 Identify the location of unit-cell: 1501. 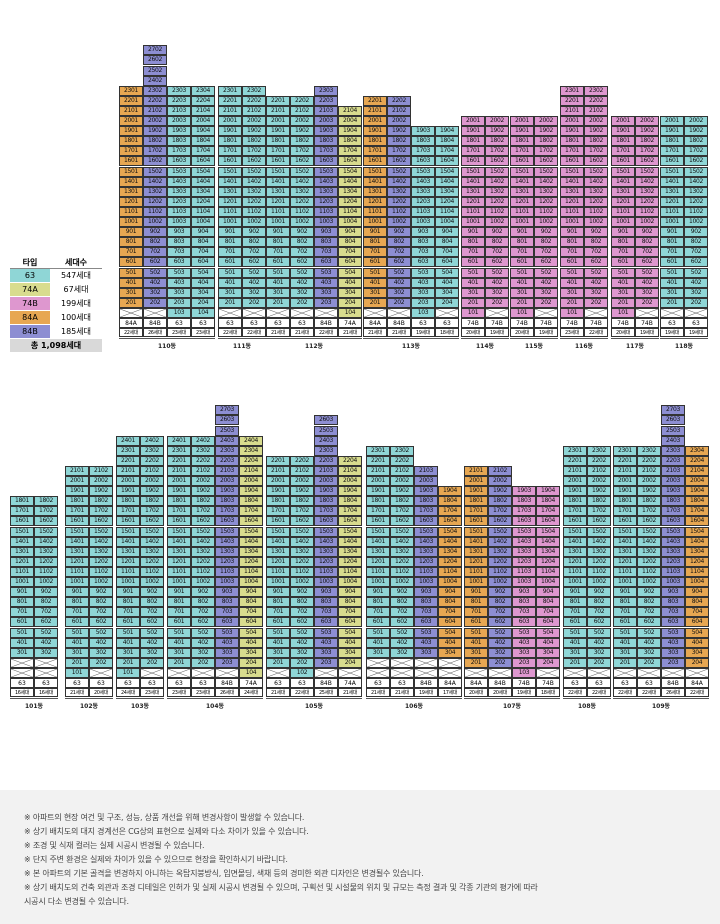
(476, 531).